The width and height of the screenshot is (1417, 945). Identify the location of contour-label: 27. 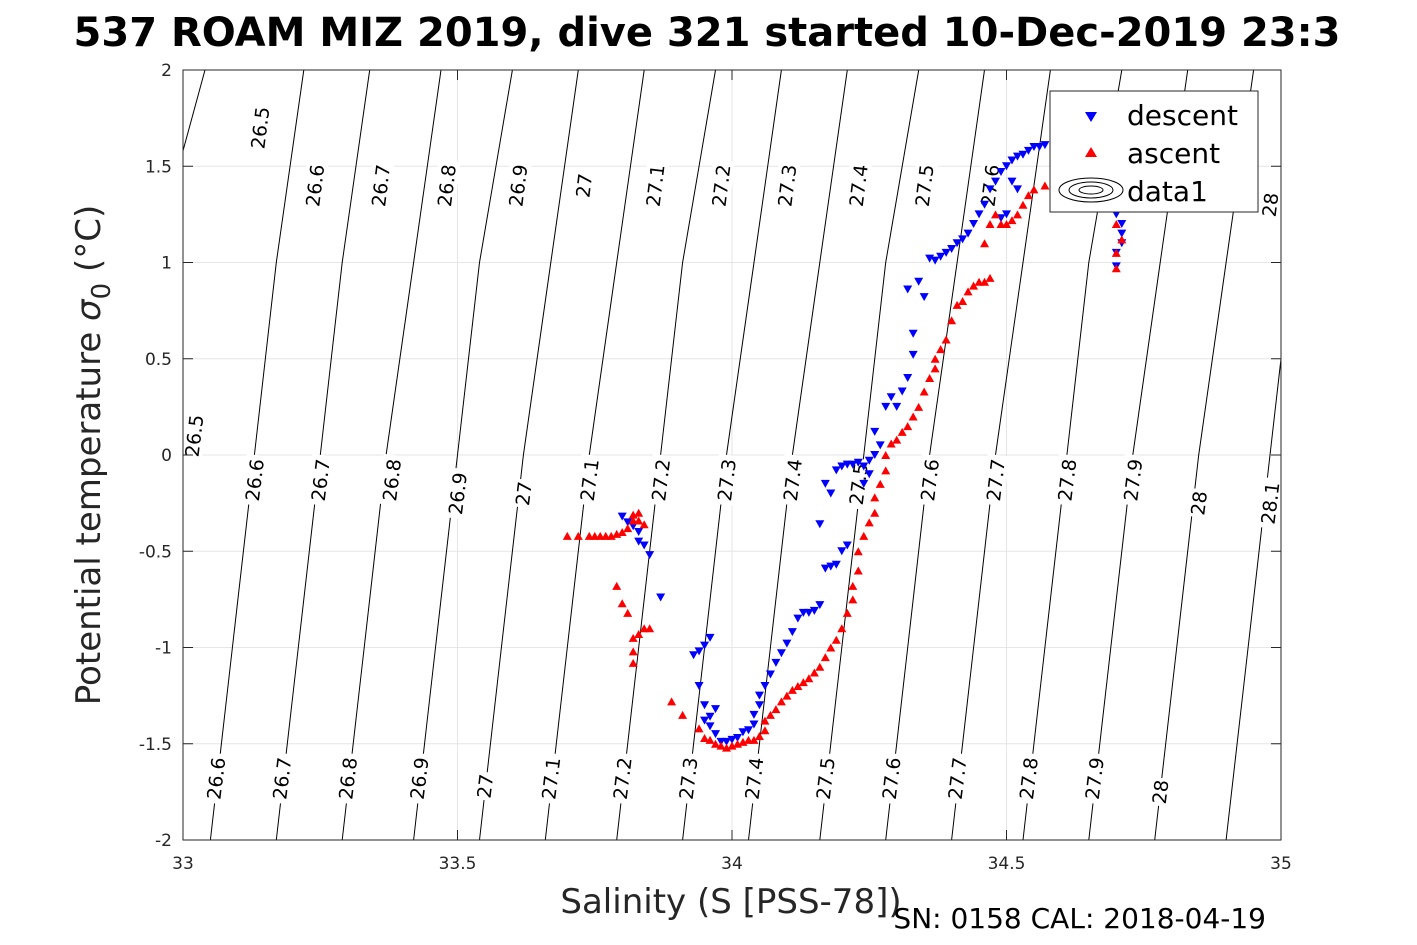
(523, 493).